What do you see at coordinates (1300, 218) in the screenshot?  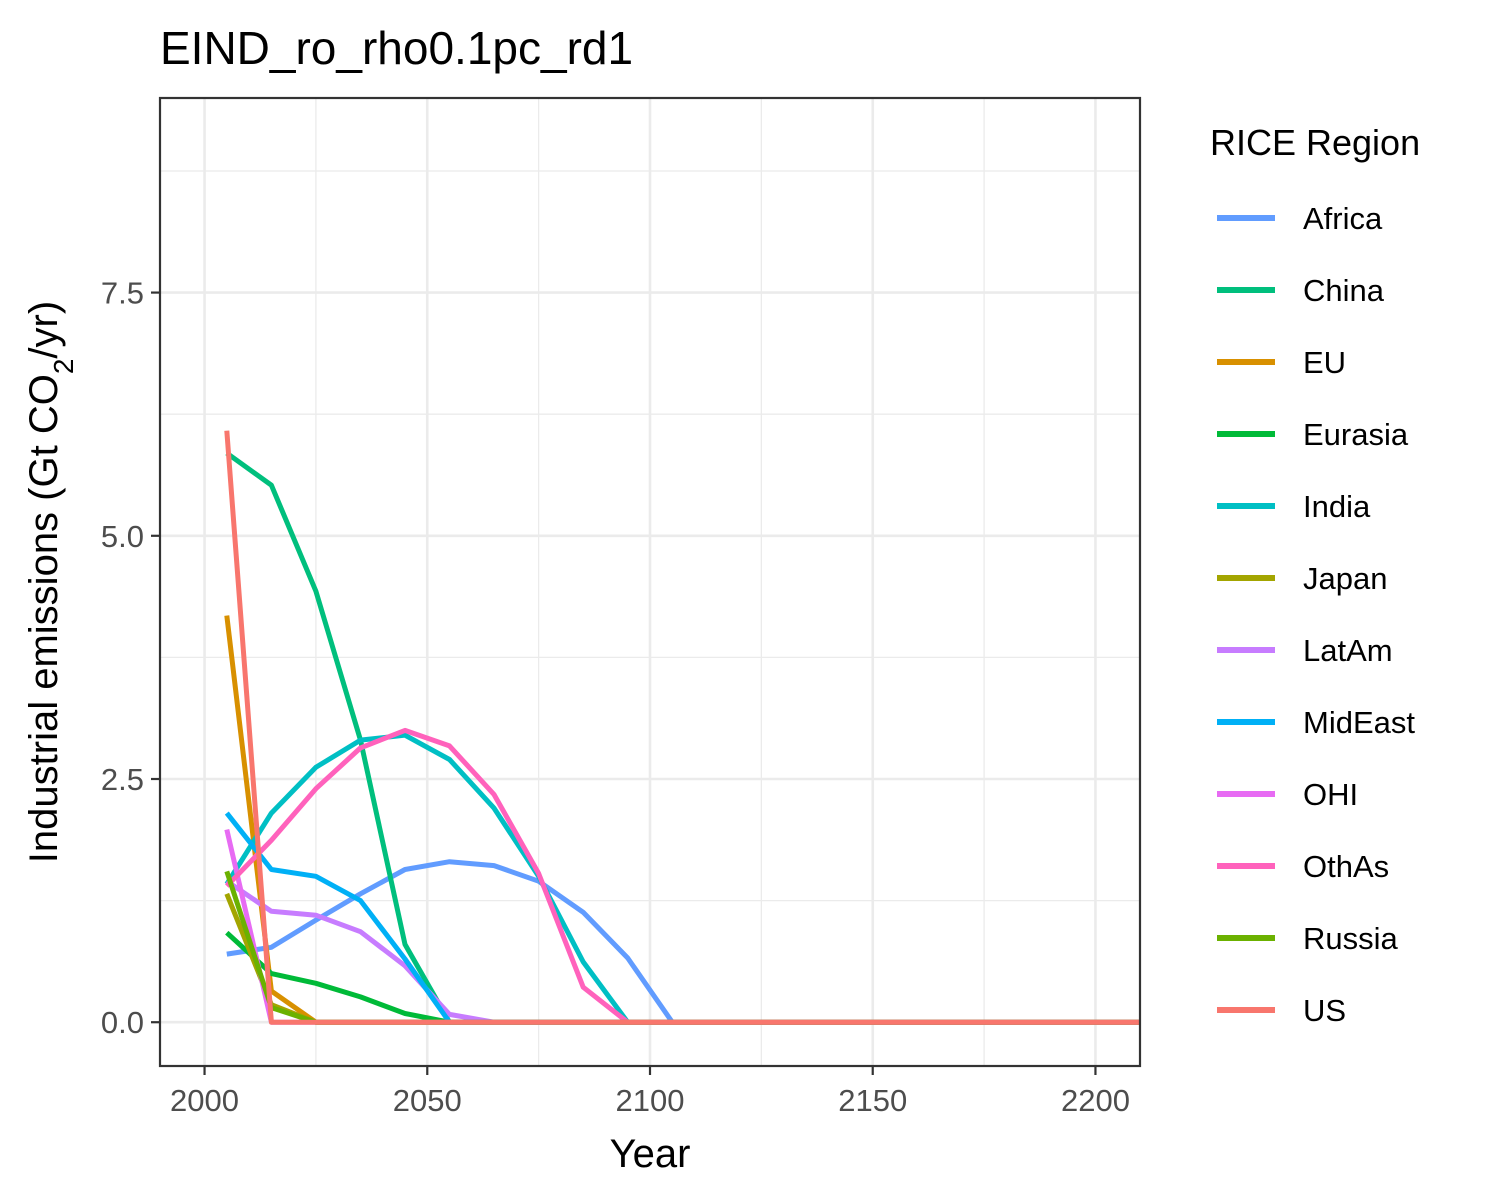 I see `legend-item-africa: Africa` at bounding box center [1300, 218].